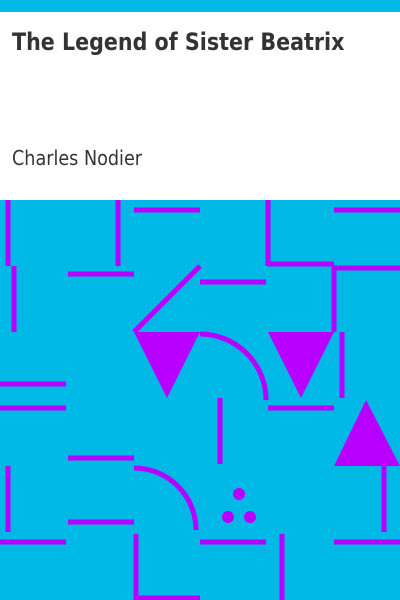 Image resolution: width=400 pixels, height=600 pixels. What do you see at coordinates (167, 299) in the screenshot?
I see `pattern-line` at bounding box center [167, 299].